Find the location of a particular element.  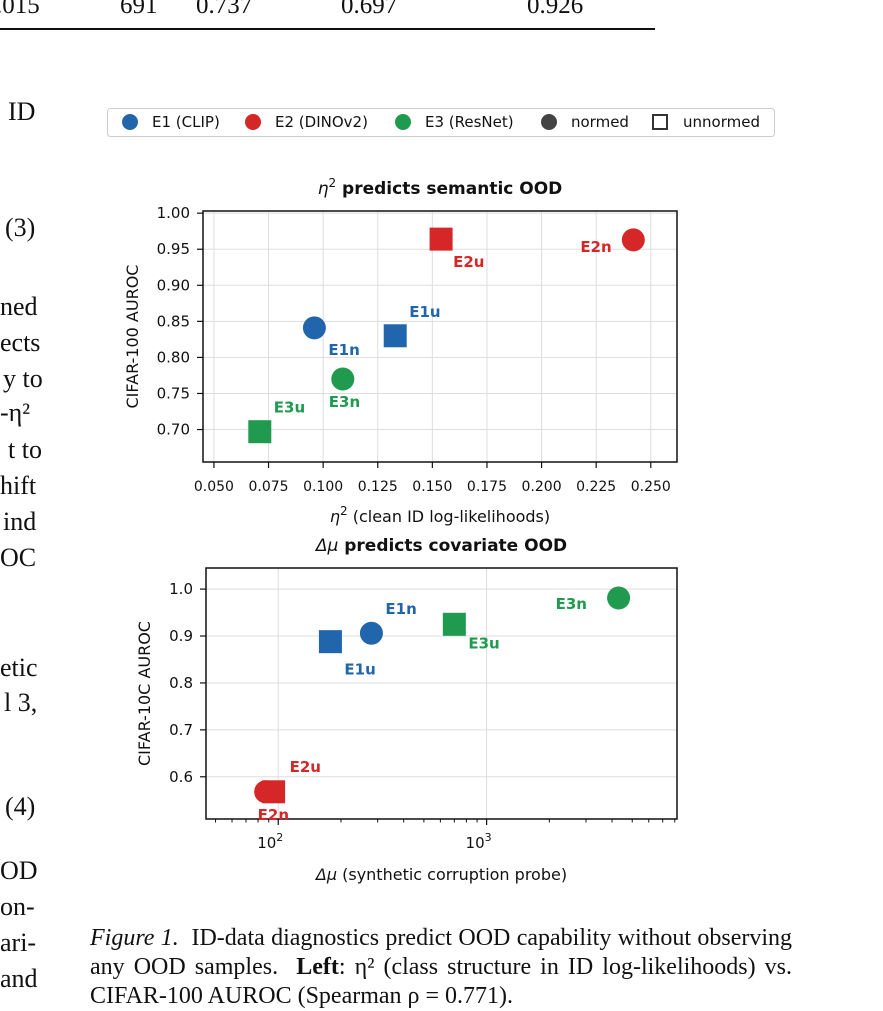

table-cell: 0.926 is located at coordinates (555, 9).